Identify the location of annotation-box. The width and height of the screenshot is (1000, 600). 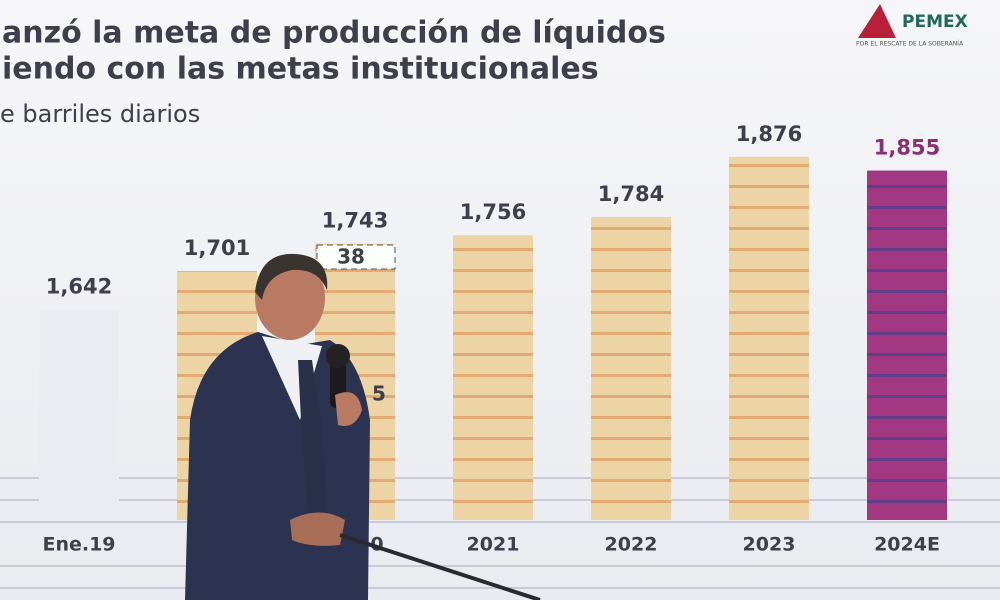
(356, 257).